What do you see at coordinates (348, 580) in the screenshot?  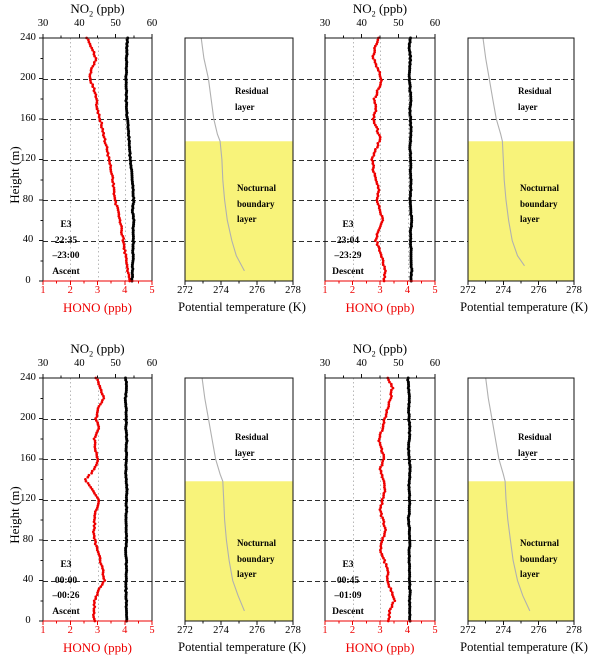 I see `flight-annotation-line: 00:45` at bounding box center [348, 580].